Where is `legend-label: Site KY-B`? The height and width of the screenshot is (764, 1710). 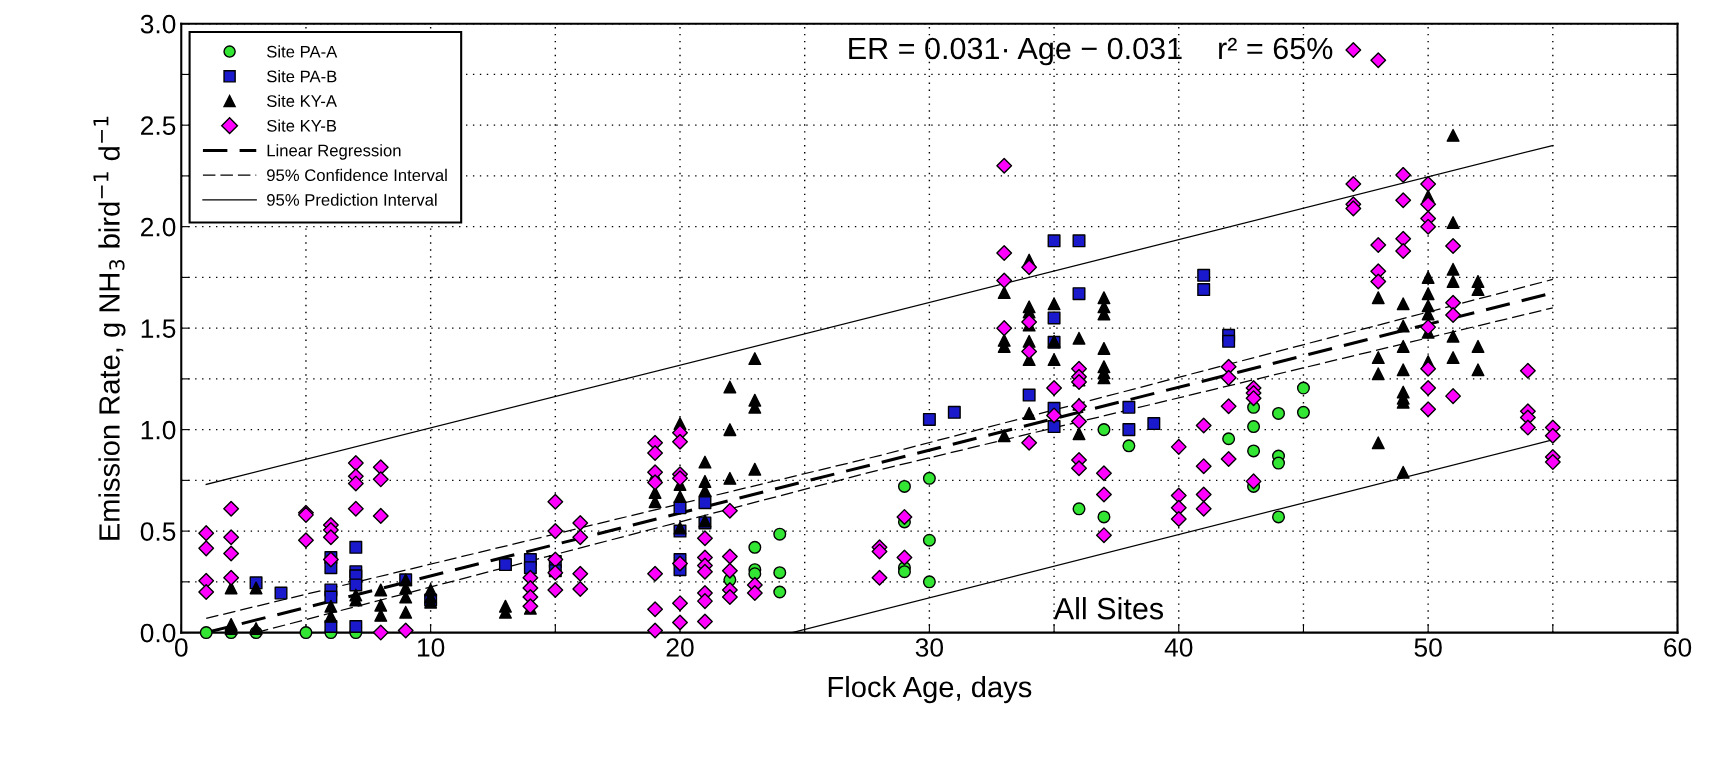
legend-label: Site KY-B is located at coordinates (302, 125).